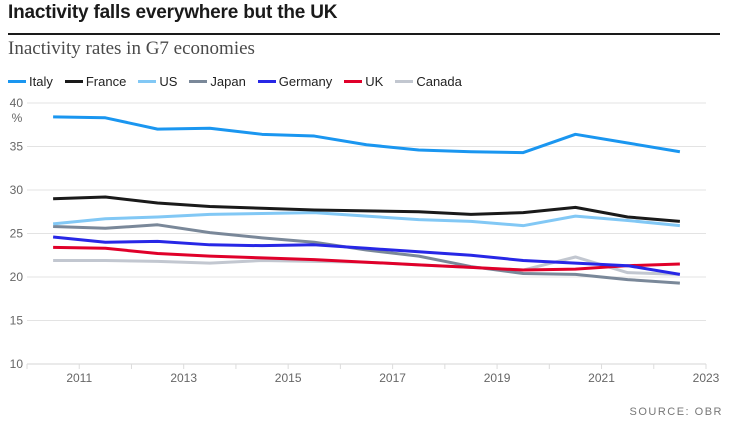  Describe the element at coordinates (363, 81) in the screenshot. I see `legend-item-uk: UK` at that location.